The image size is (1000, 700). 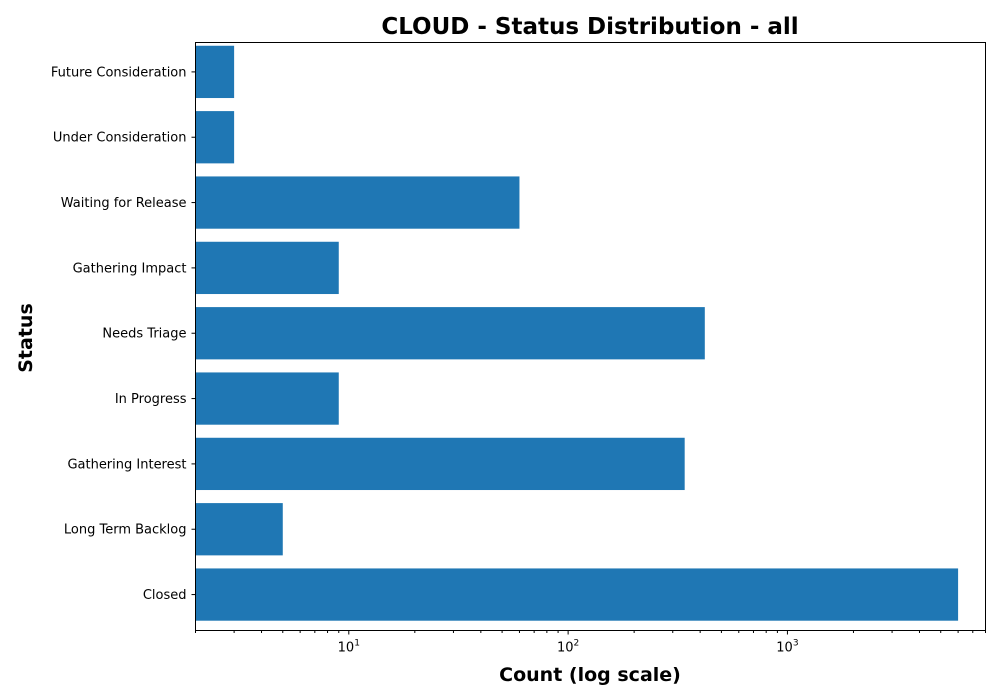 What do you see at coordinates (126, 464) in the screenshot?
I see `y-tick-label: Gathering Interest` at bounding box center [126, 464].